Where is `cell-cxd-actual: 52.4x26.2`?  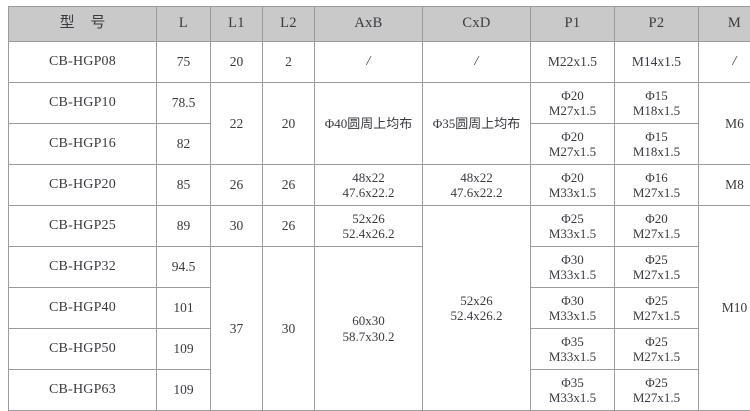
cell-cxd-actual: 52.4x26.2 is located at coordinates (476, 315).